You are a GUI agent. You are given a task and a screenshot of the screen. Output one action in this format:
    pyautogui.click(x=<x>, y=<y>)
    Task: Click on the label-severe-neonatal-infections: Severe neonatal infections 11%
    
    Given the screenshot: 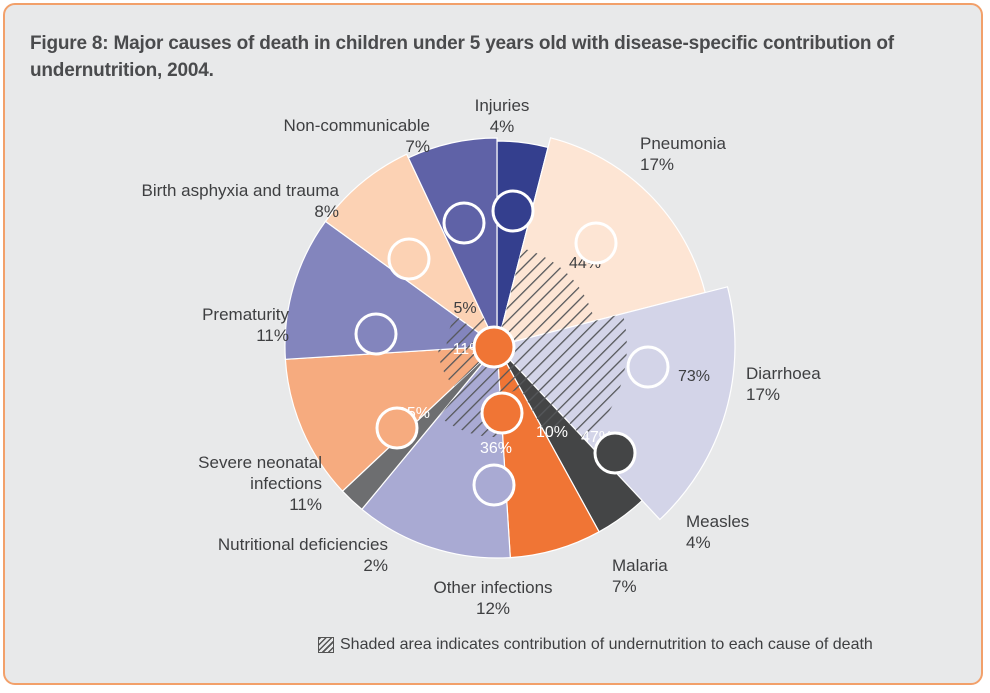 What is the action you would take?
    pyautogui.click(x=260, y=483)
    